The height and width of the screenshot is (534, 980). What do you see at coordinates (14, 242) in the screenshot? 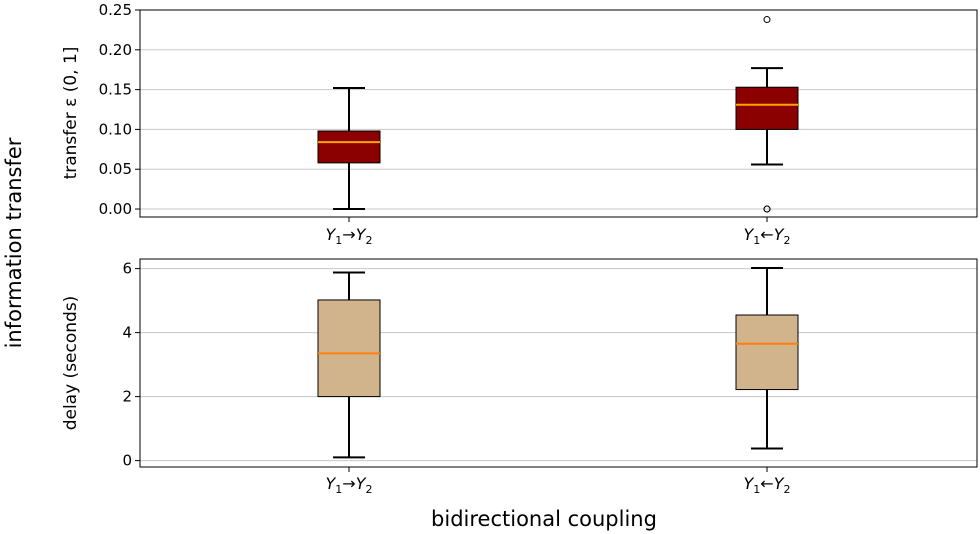
I see `figure-y-label: information transfer` at bounding box center [14, 242].